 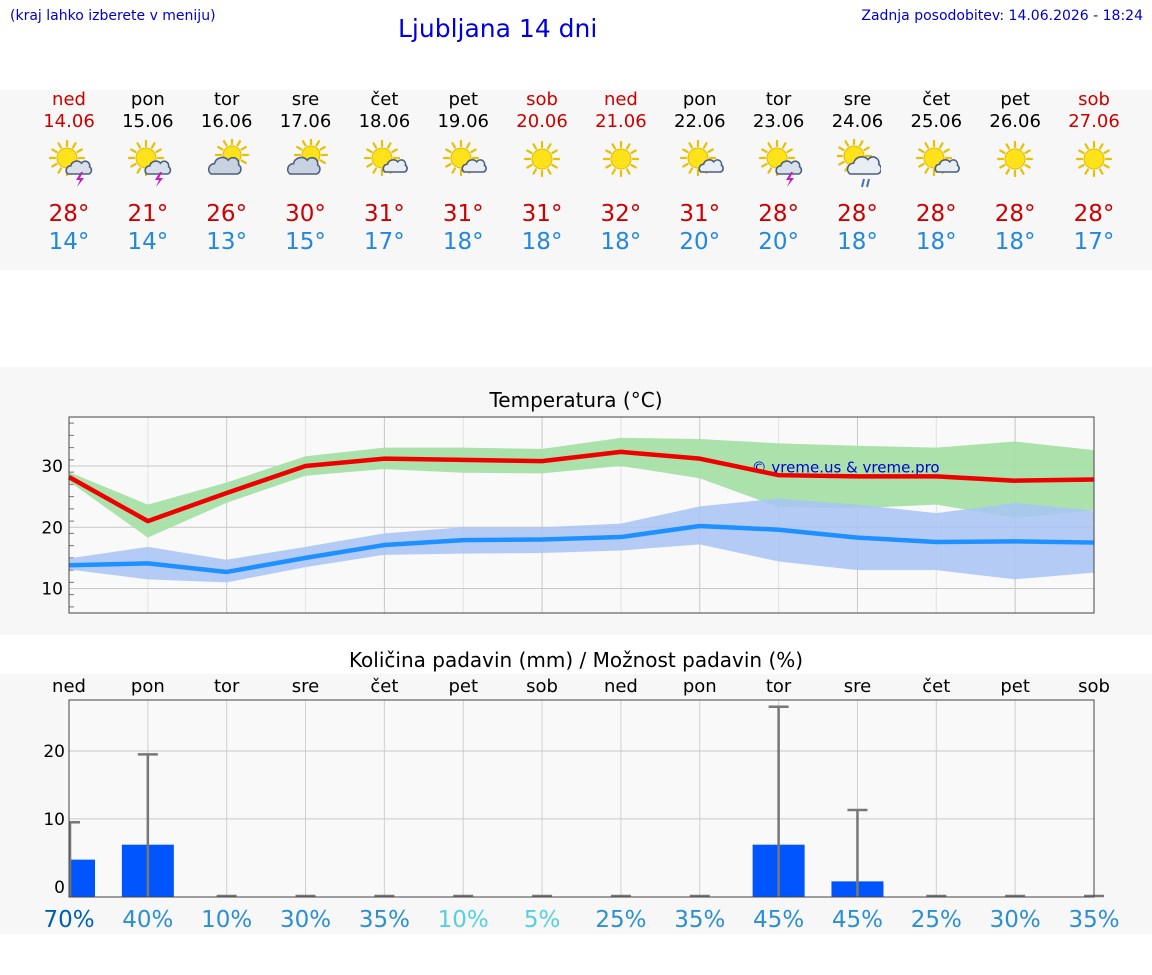 I want to click on min-temp: 17°, so click(x=1094, y=242).